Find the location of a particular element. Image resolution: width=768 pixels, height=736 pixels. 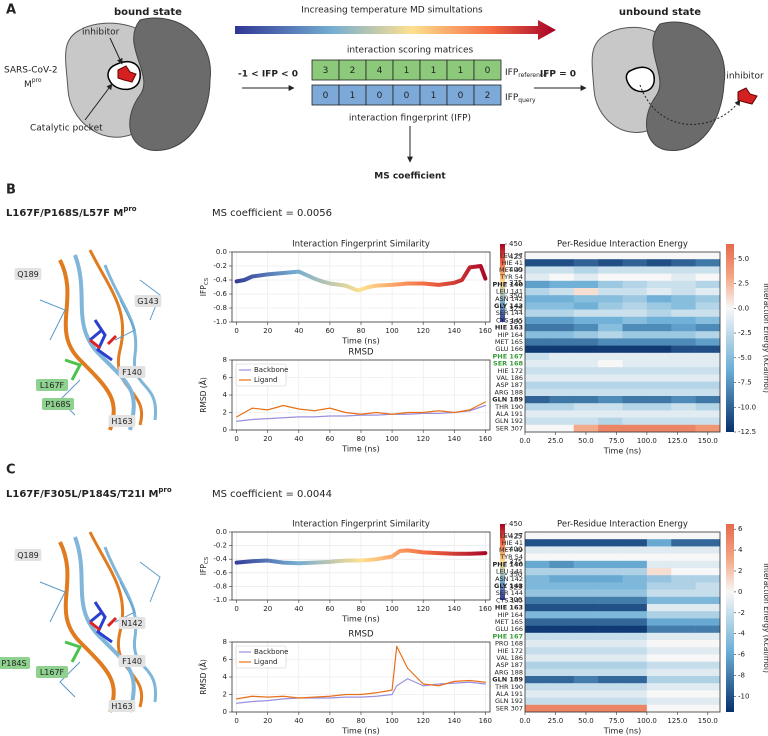

row-label: LEU 141 is located at coordinates (509, 292).